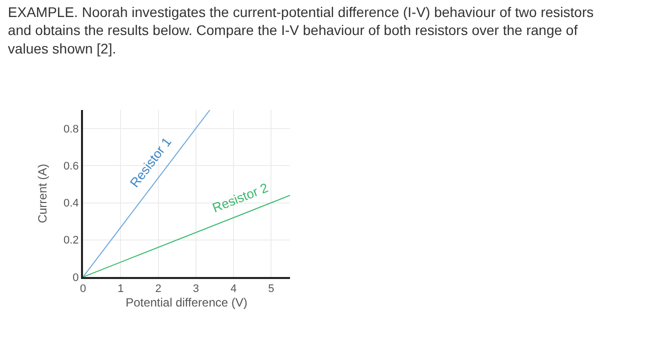 This screenshot has height=338, width=661. Describe the element at coordinates (71, 166) in the screenshot. I see `y-tick-label: 0.6` at that location.